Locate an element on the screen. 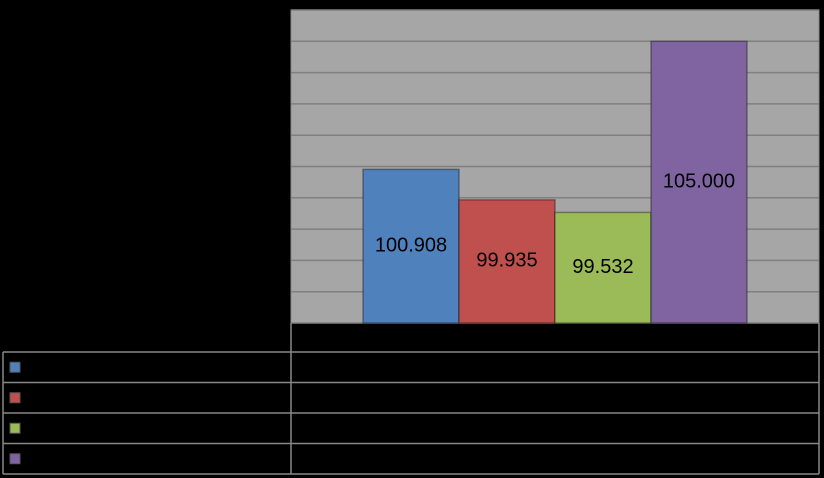 This screenshot has height=478, width=824. data-label: 105.000 is located at coordinates (699, 181).